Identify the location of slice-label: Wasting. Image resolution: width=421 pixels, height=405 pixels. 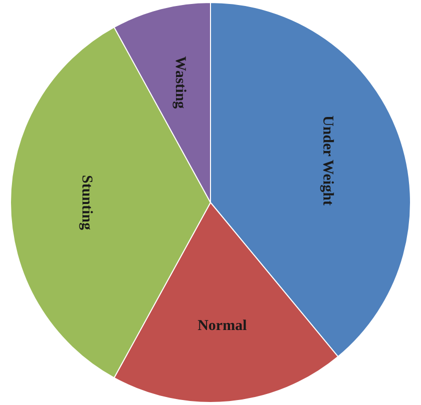
(180, 83).